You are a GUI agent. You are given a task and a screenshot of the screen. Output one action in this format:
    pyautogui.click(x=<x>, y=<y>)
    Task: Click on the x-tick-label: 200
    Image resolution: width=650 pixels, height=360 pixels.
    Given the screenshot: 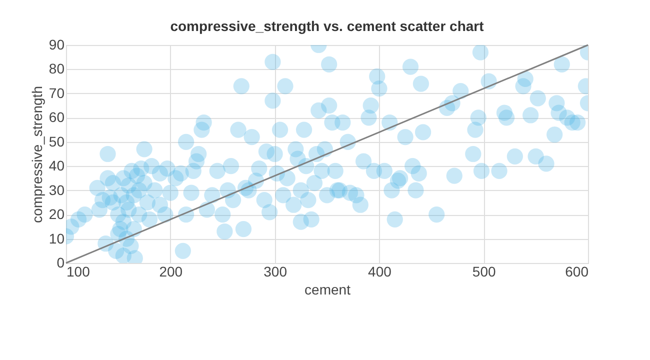 What is the action you would take?
    pyautogui.click(x=171, y=272)
    